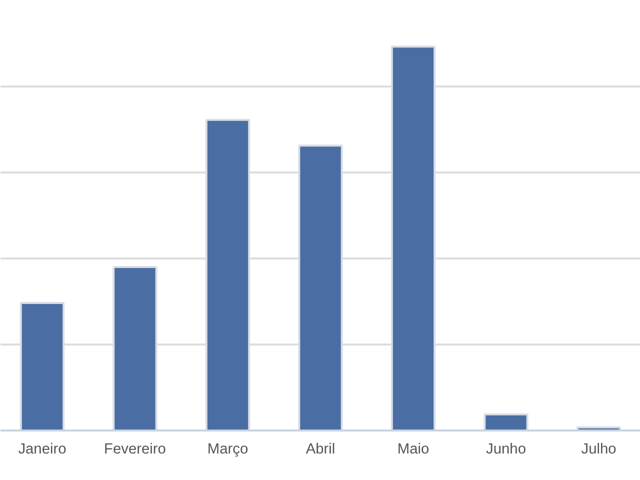  What do you see at coordinates (135, 450) in the screenshot?
I see `x-tick-label: Fevereiro` at bounding box center [135, 450].